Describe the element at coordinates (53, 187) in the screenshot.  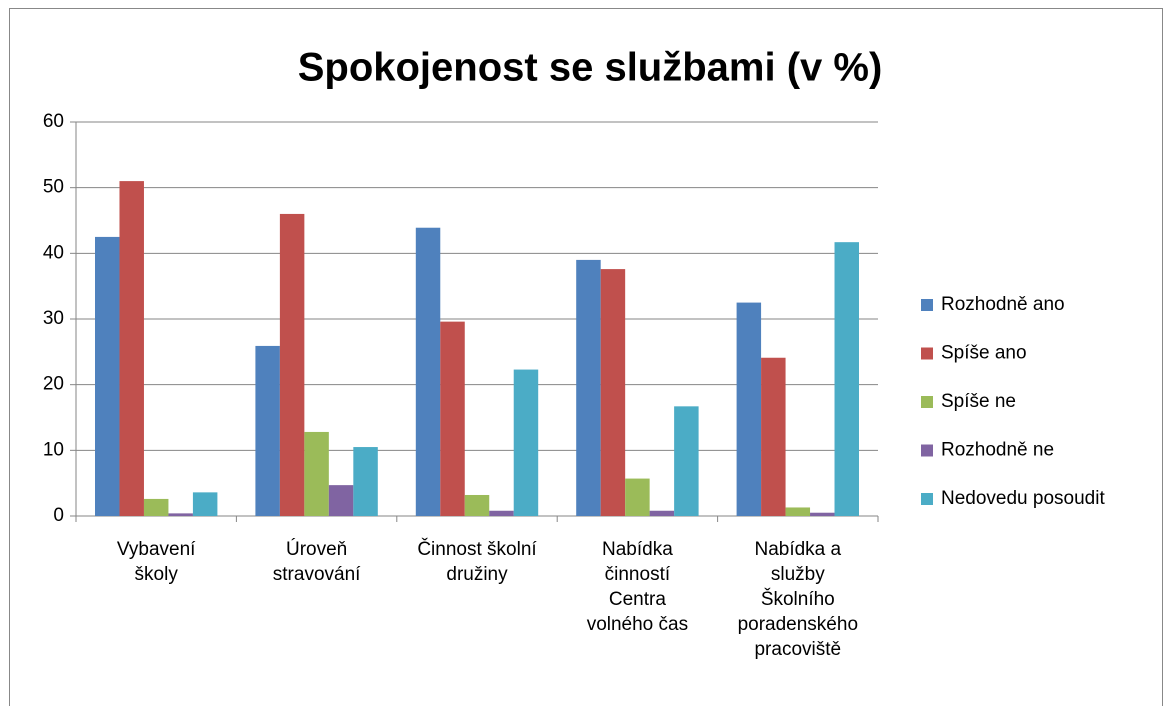
I see `y-tick-label: 50` at that location.